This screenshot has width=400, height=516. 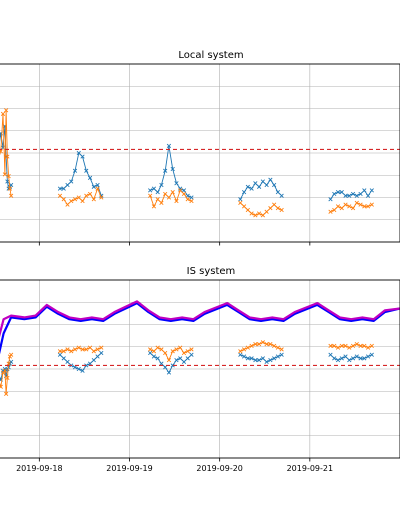 I want to click on x-tick-label: 2019-09-21, so click(x=310, y=468).